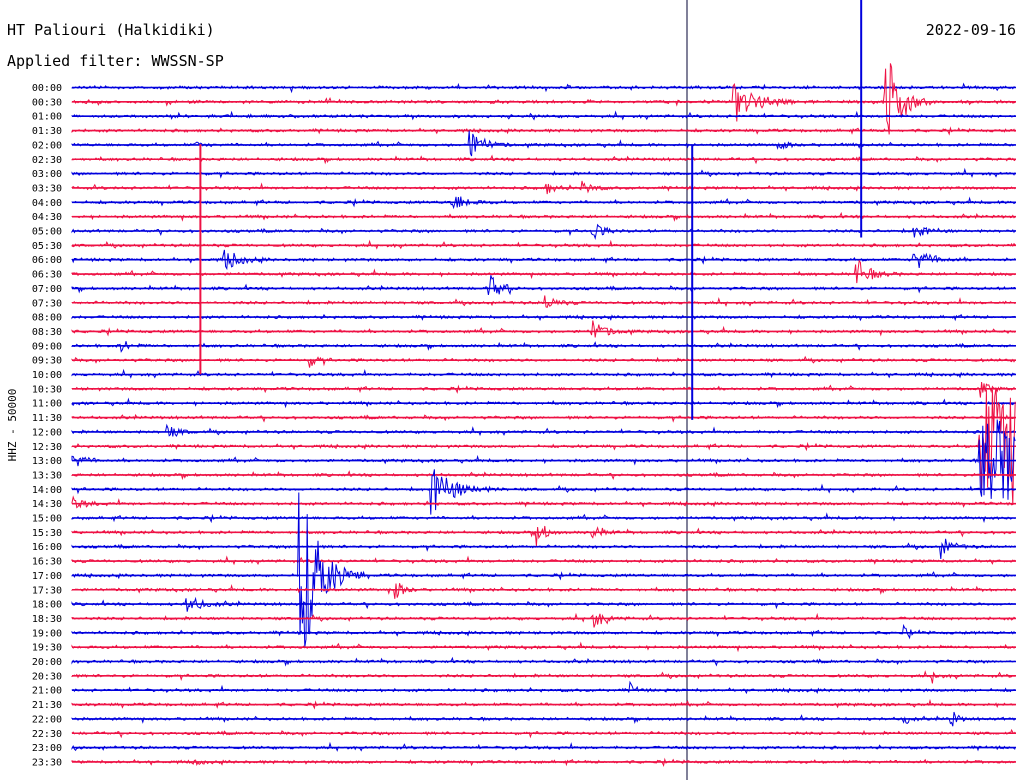 This screenshot has width=1024, height=780. What do you see at coordinates (47, 633) in the screenshot?
I see `row-time-label: 19:00` at bounding box center [47, 633].